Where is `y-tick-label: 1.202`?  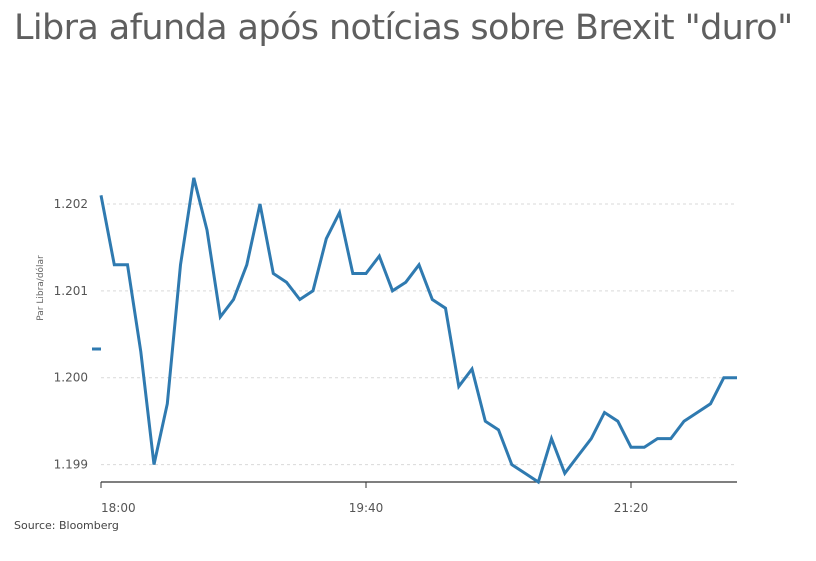
y-tick-label: 1.202 is located at coordinates (71, 204).